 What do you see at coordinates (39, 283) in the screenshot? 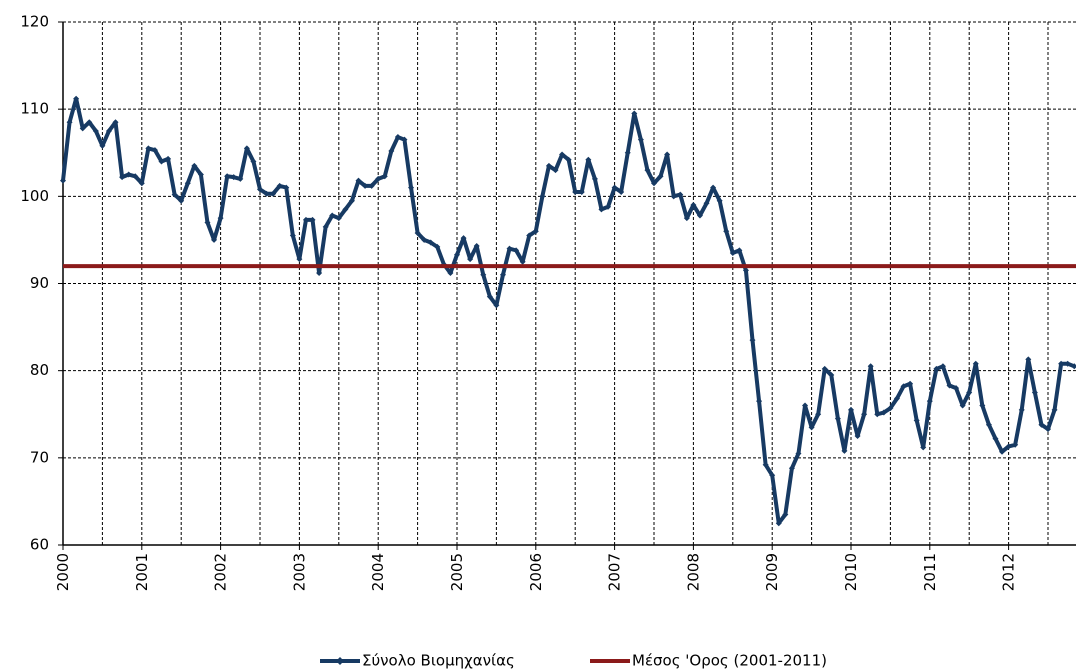
I see `y-tick-label: 90` at bounding box center [39, 283].